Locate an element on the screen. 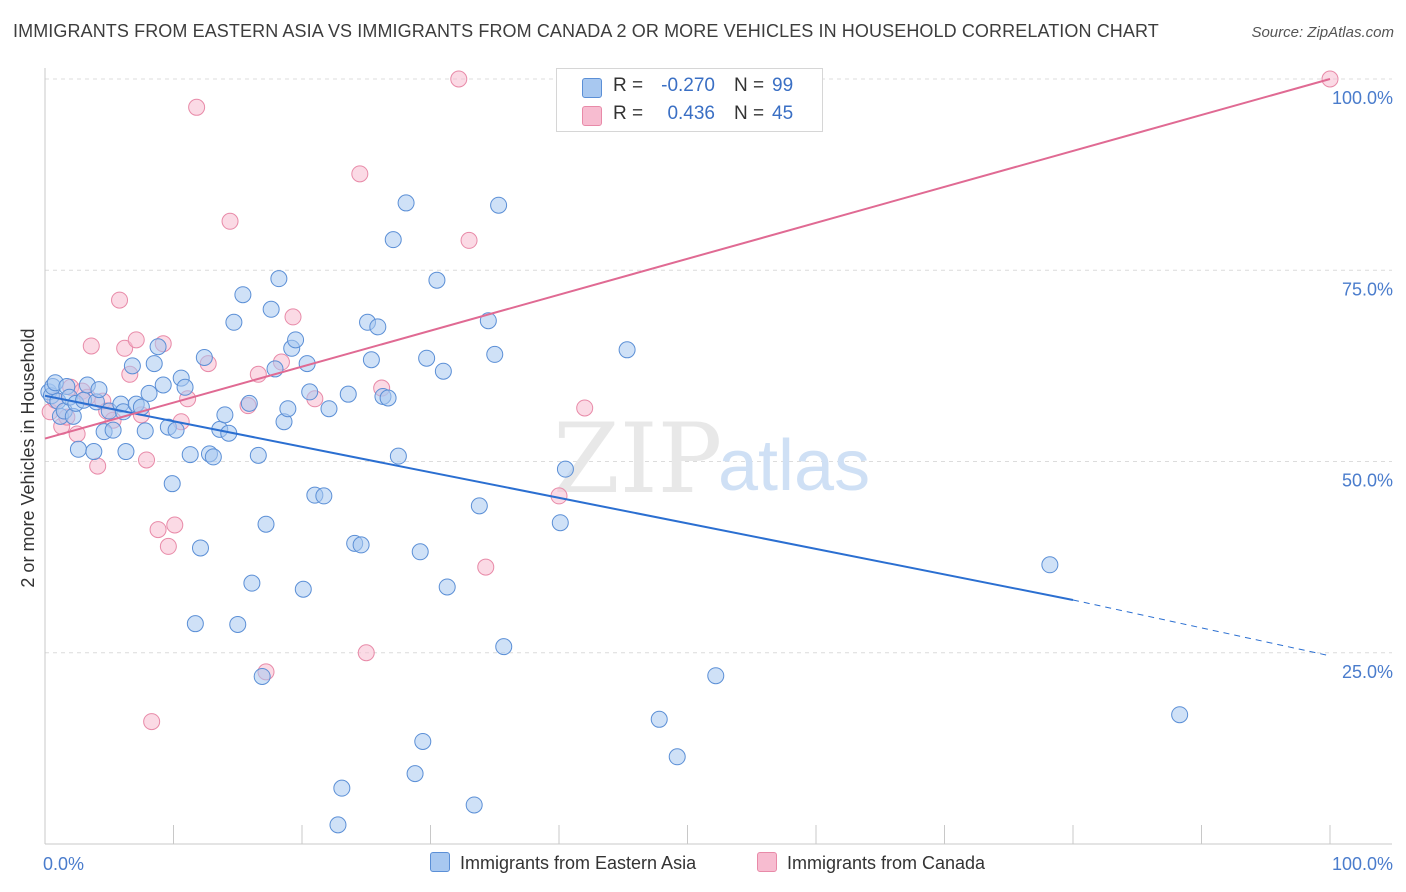 The image size is (1406, 892). legend-swatch-blue is located at coordinates (592, 88).